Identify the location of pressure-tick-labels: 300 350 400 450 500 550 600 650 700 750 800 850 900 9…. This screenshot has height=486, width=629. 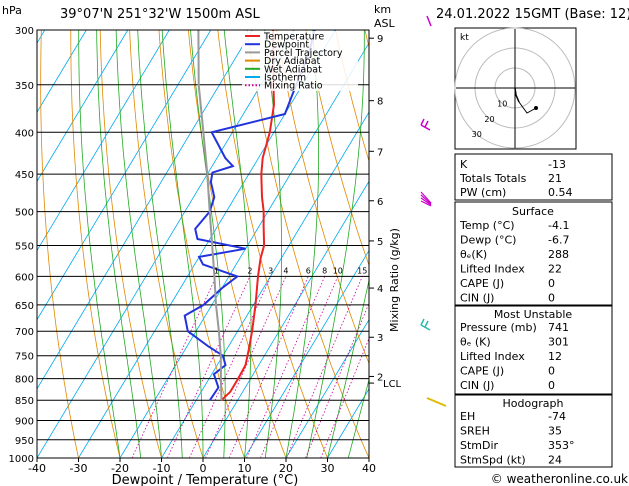
(21, 245).